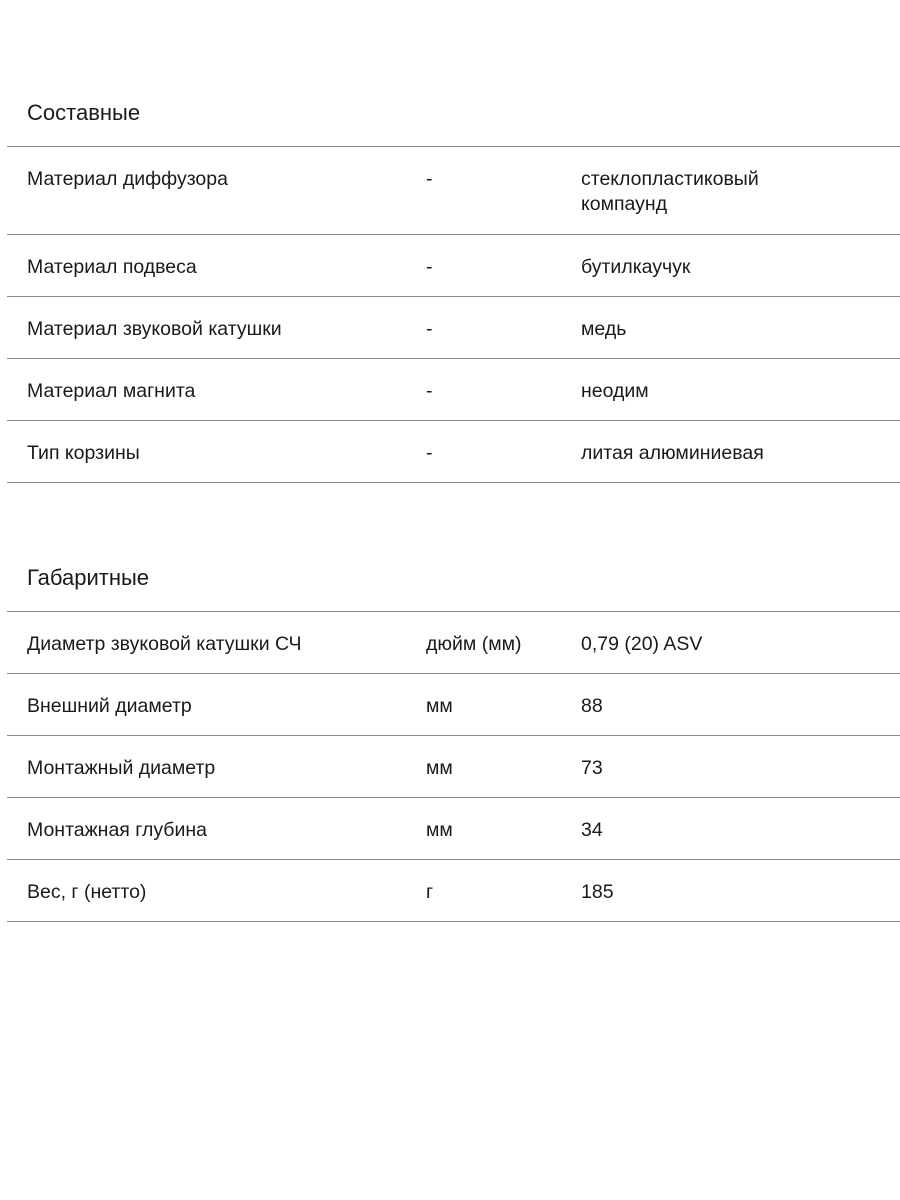 This screenshot has width=900, height=1200. Describe the element at coordinates (453, 266) in the screenshot. I see `table-row: Материал подвеса - бутилкаучук` at that location.